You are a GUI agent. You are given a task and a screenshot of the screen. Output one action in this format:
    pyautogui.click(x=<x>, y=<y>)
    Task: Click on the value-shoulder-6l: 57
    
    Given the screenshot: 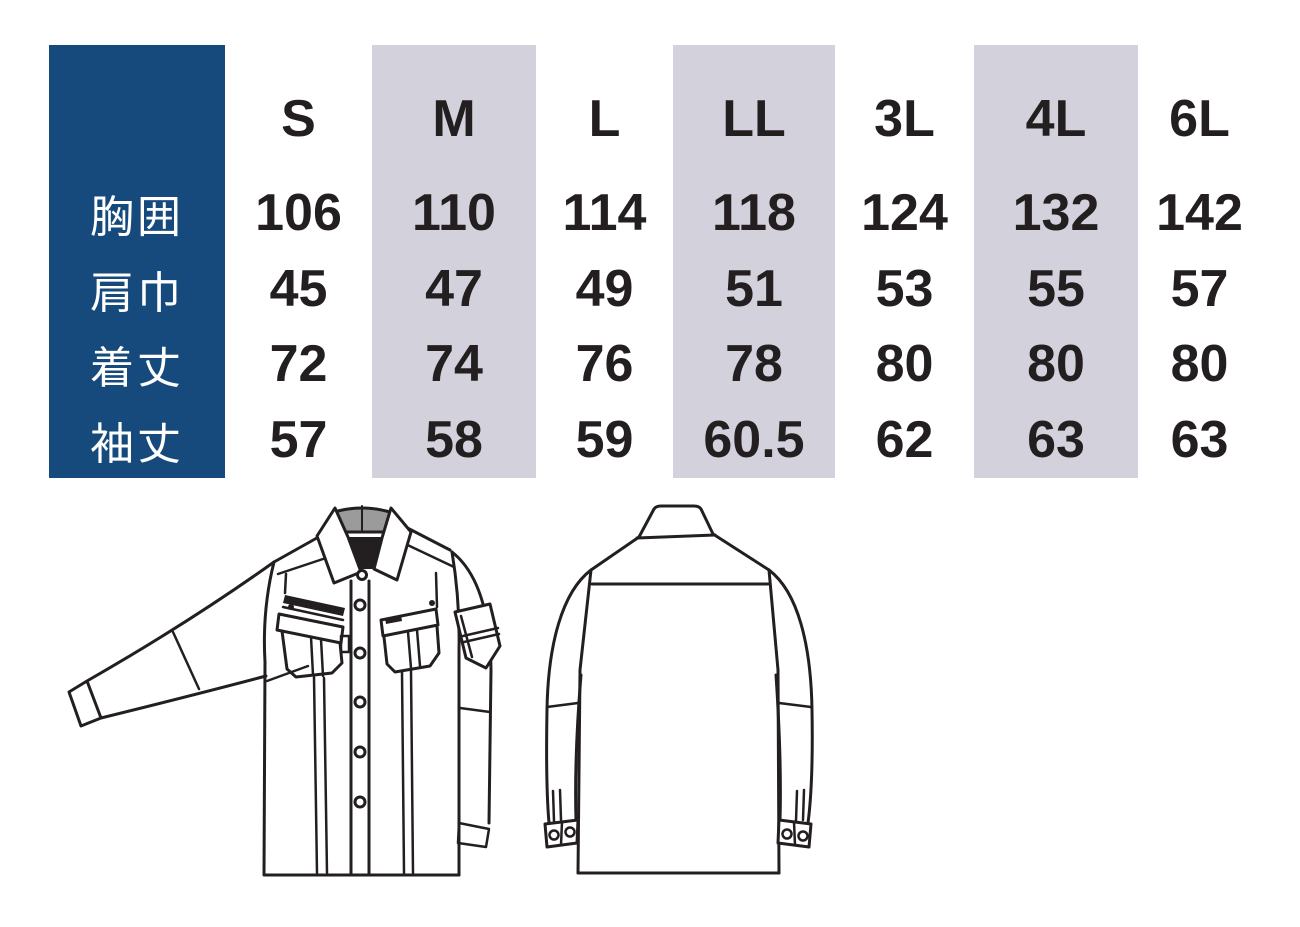 What is the action you would take?
    pyautogui.click(x=1199, y=288)
    